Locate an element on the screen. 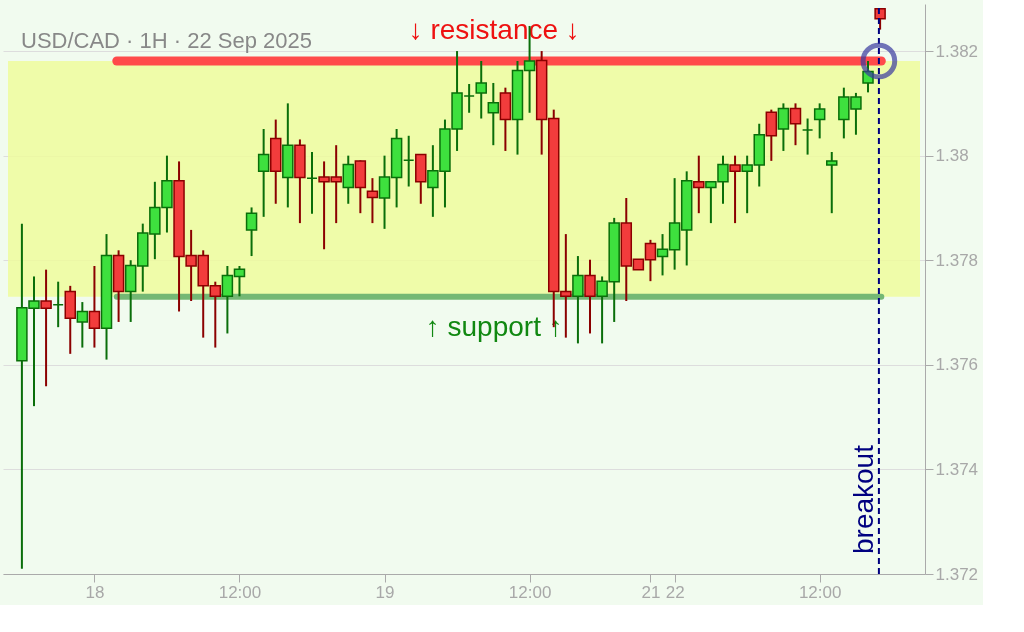  y-tick-label: 1.38 is located at coordinates (952, 156).